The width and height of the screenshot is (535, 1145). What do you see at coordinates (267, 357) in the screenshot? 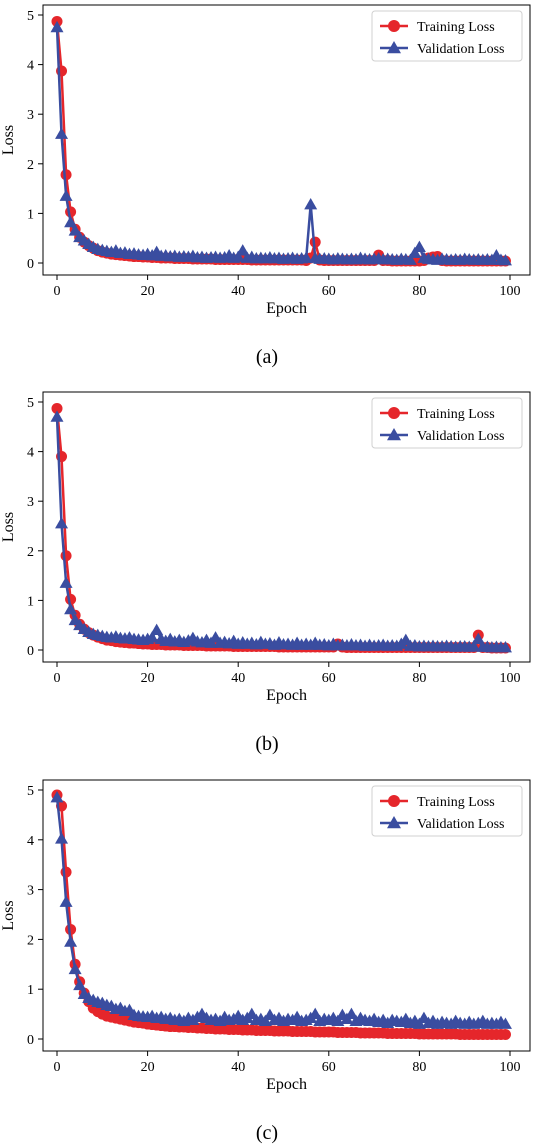
I see `panel-caption: (a)` at bounding box center [267, 357].